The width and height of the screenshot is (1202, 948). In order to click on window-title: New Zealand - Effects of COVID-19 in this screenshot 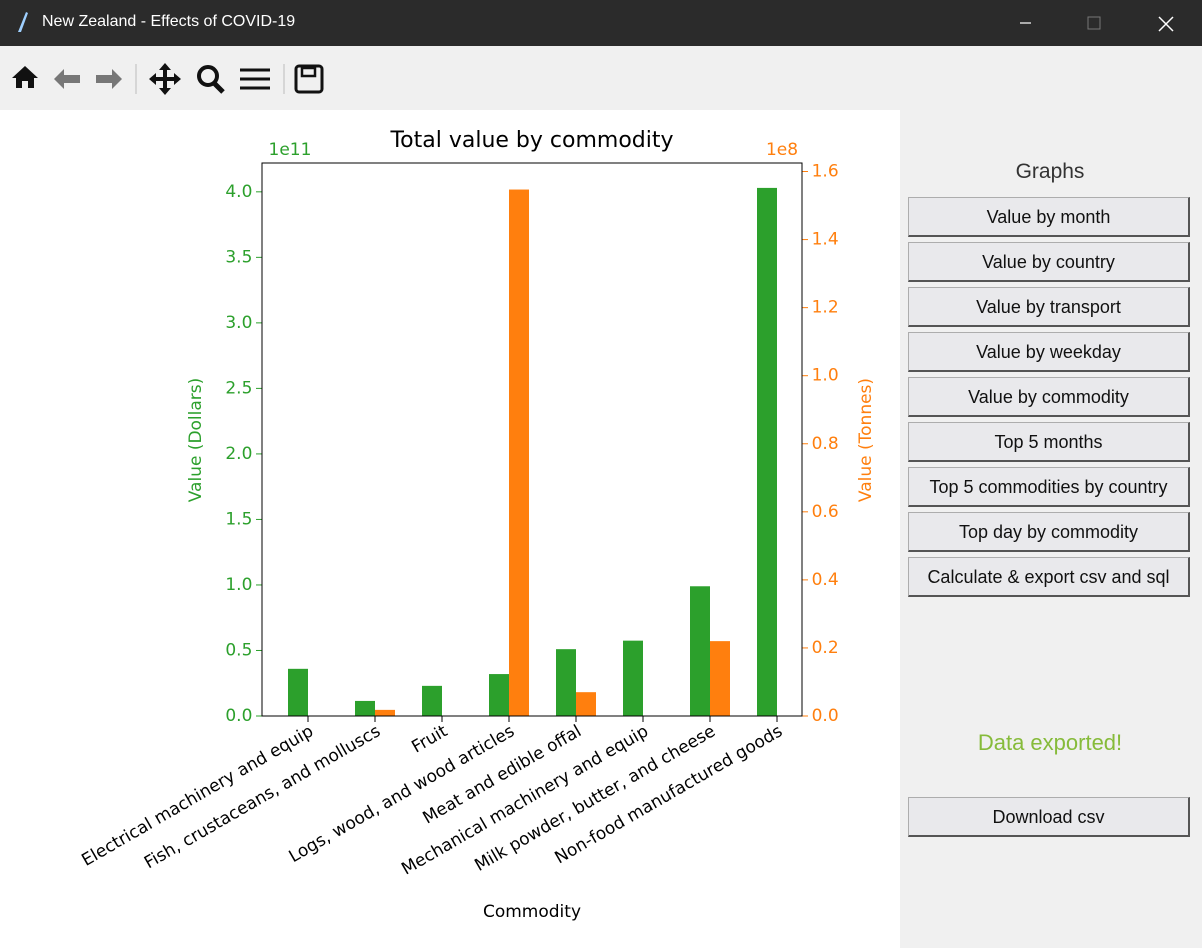, I will do `click(169, 21)`.